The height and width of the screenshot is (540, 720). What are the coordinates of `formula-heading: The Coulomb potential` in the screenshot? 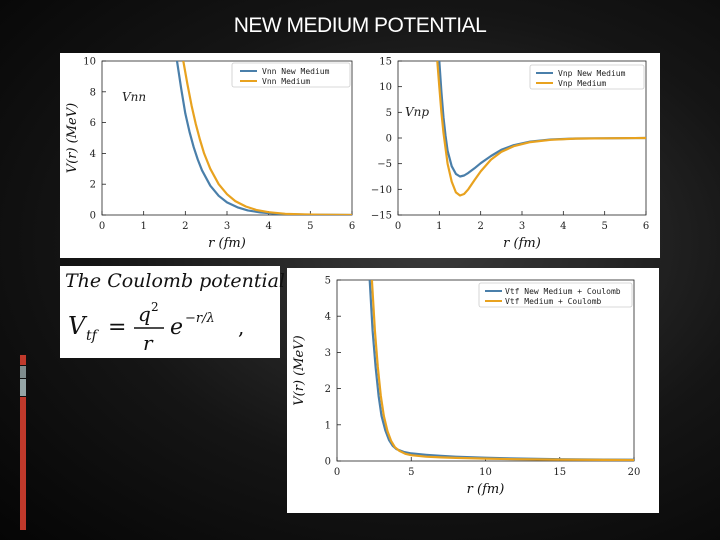 It's located at (175, 281).